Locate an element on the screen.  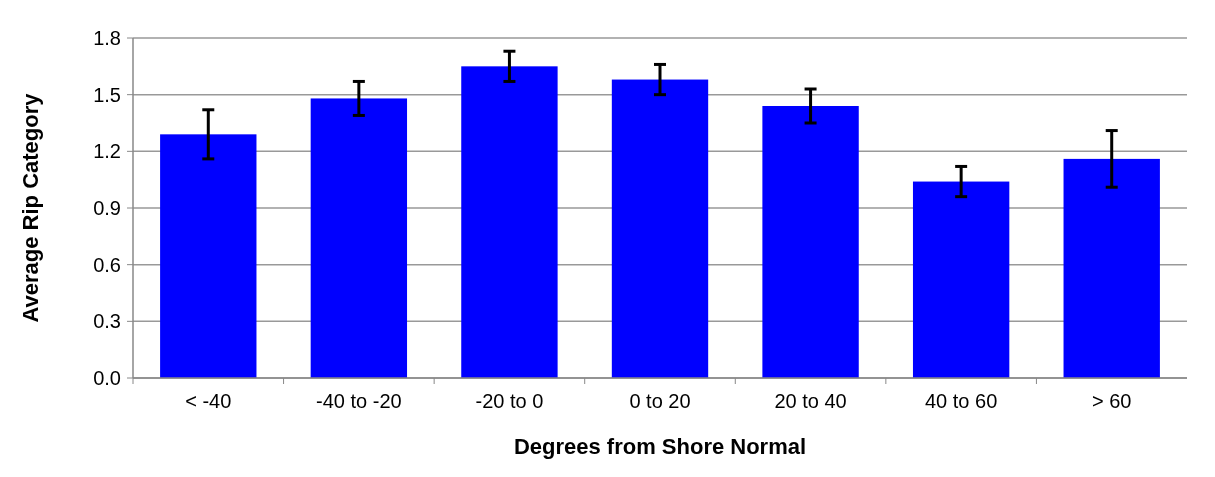
x-axis-title: Degrees from Shore Normal is located at coordinates (660, 446).